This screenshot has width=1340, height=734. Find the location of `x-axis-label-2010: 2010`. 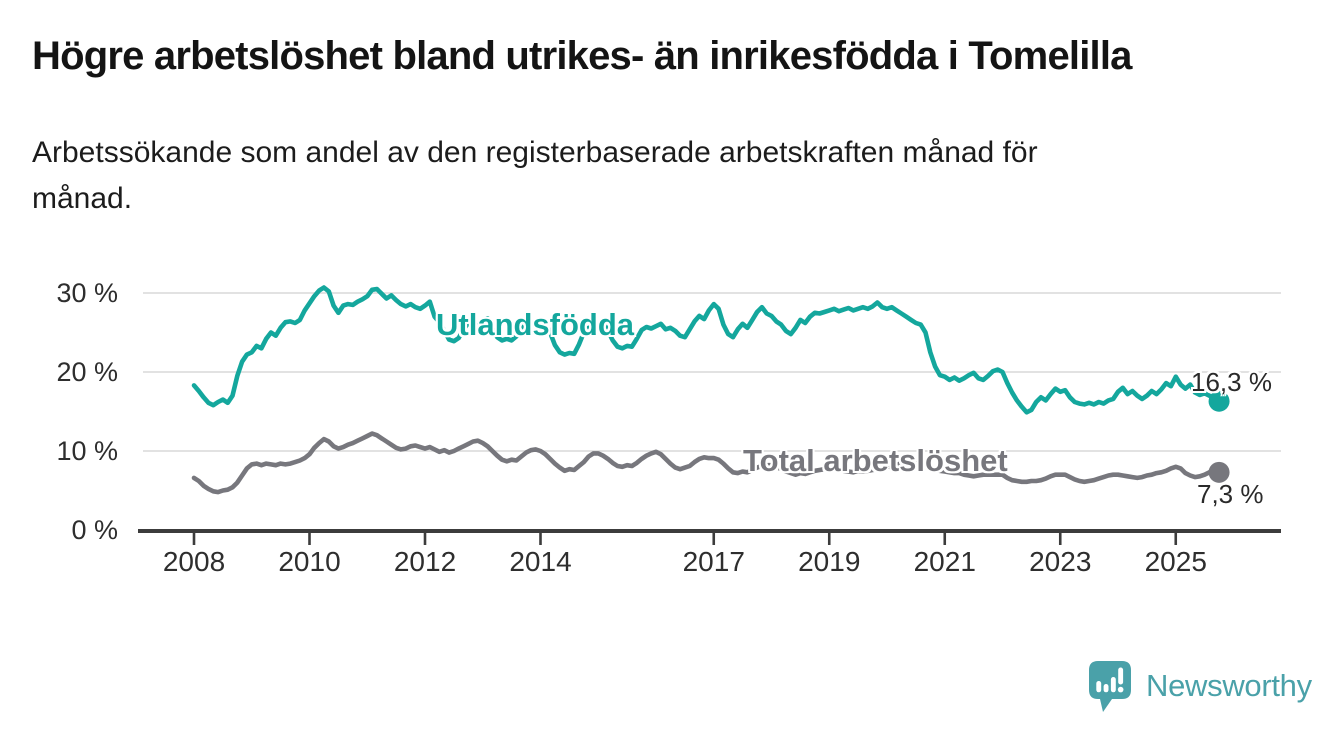

x-axis-label-2010: 2010 is located at coordinates (309, 561).